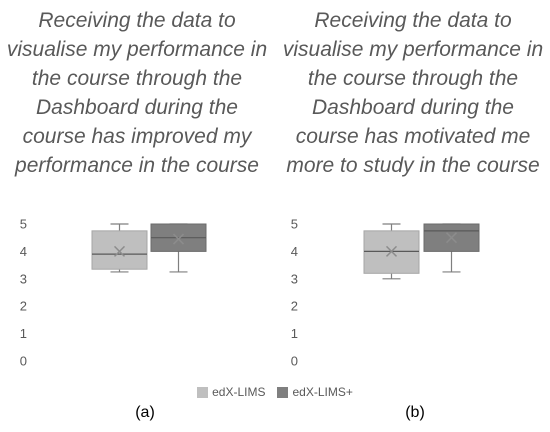 The width and height of the screenshot is (550, 432). What do you see at coordinates (239, 392) in the screenshot?
I see `legend-label-edx-lims: edX-LIMS` at bounding box center [239, 392].